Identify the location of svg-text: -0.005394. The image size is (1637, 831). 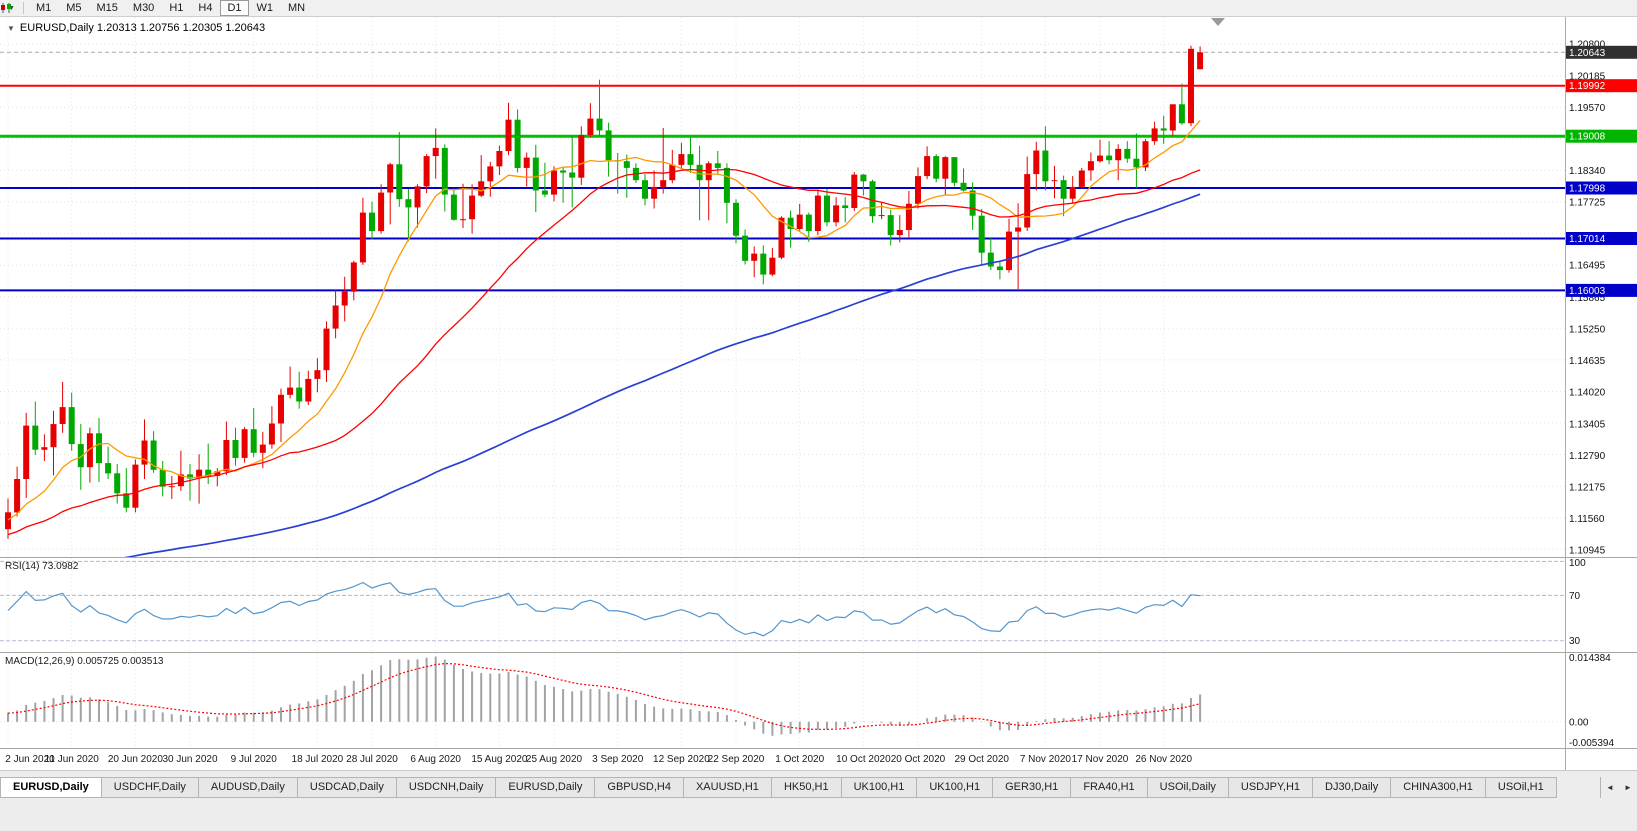
(1591, 743).